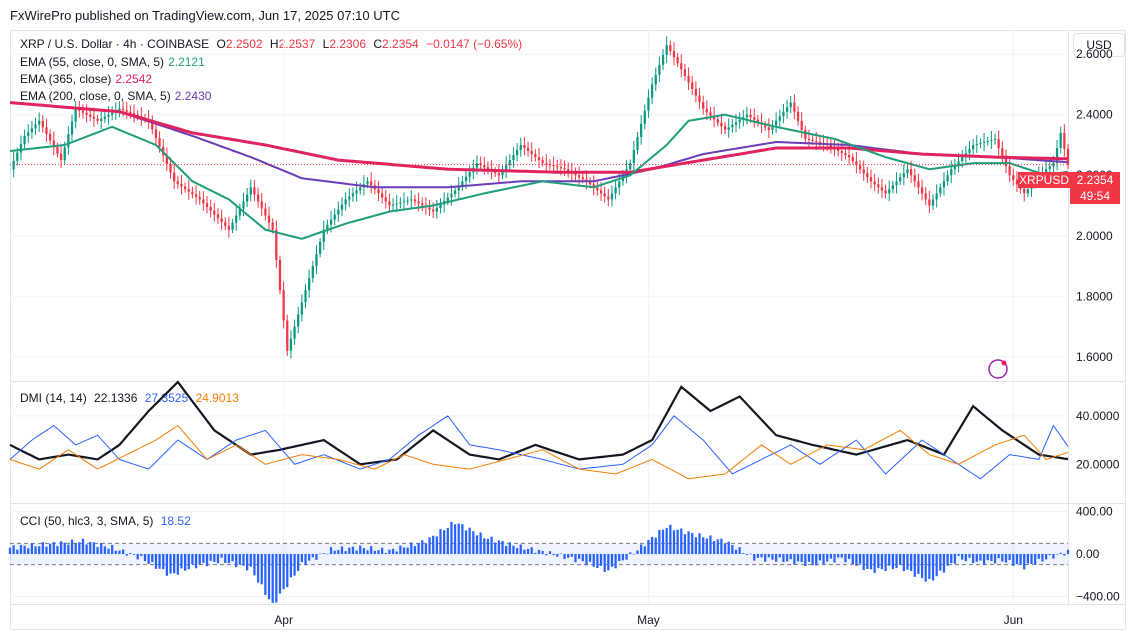 This screenshot has height=633, width=1132. I want to click on y-tick-label: 1.8000, so click(1094, 296).